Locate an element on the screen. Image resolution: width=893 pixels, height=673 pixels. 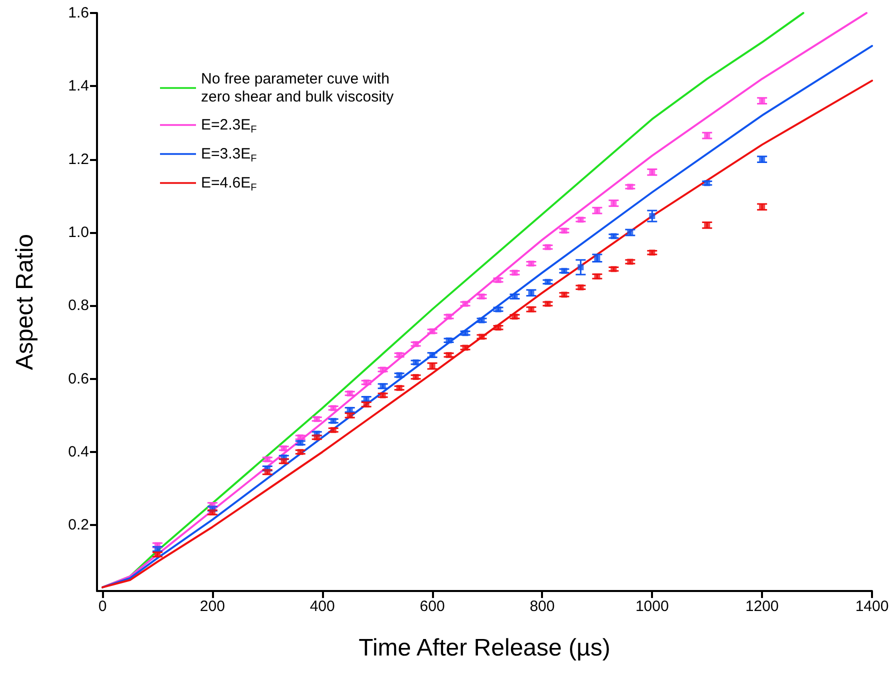
x-tick-label: 1400 is located at coordinates (872, 606).